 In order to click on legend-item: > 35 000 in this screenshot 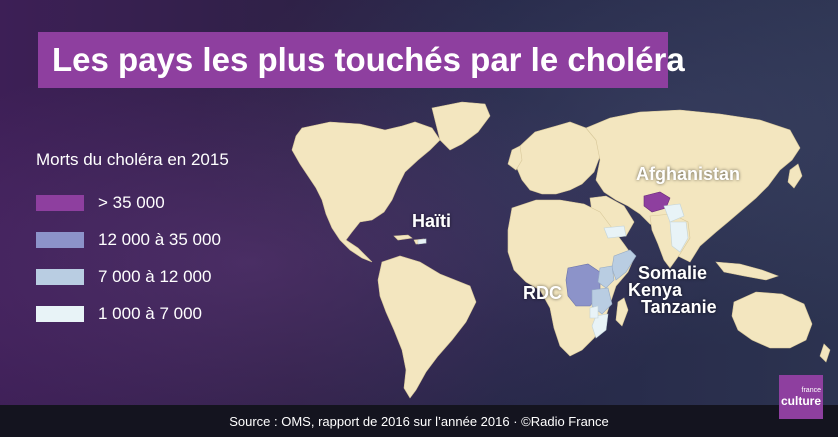, I will do `click(132, 202)`.